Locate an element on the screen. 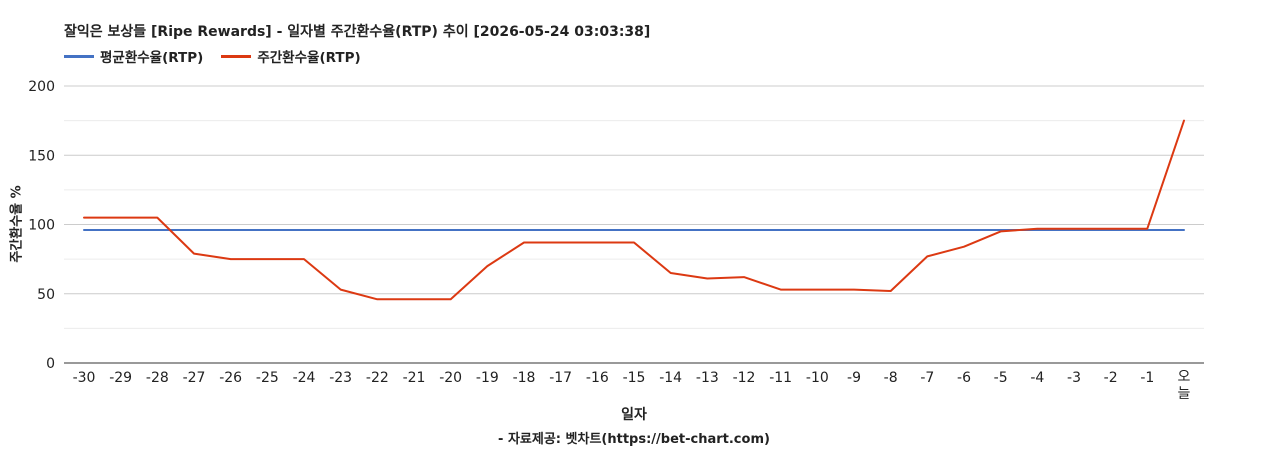 This screenshot has width=1268, height=450. x-tick-label: -13 is located at coordinates (707, 378).